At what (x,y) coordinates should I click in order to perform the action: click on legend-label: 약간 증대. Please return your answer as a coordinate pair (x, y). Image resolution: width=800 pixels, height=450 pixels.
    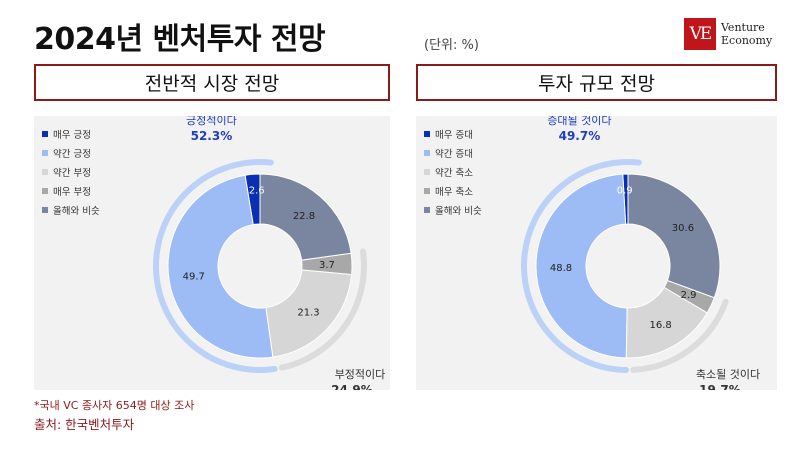
    Looking at the image, I should click on (454, 154).